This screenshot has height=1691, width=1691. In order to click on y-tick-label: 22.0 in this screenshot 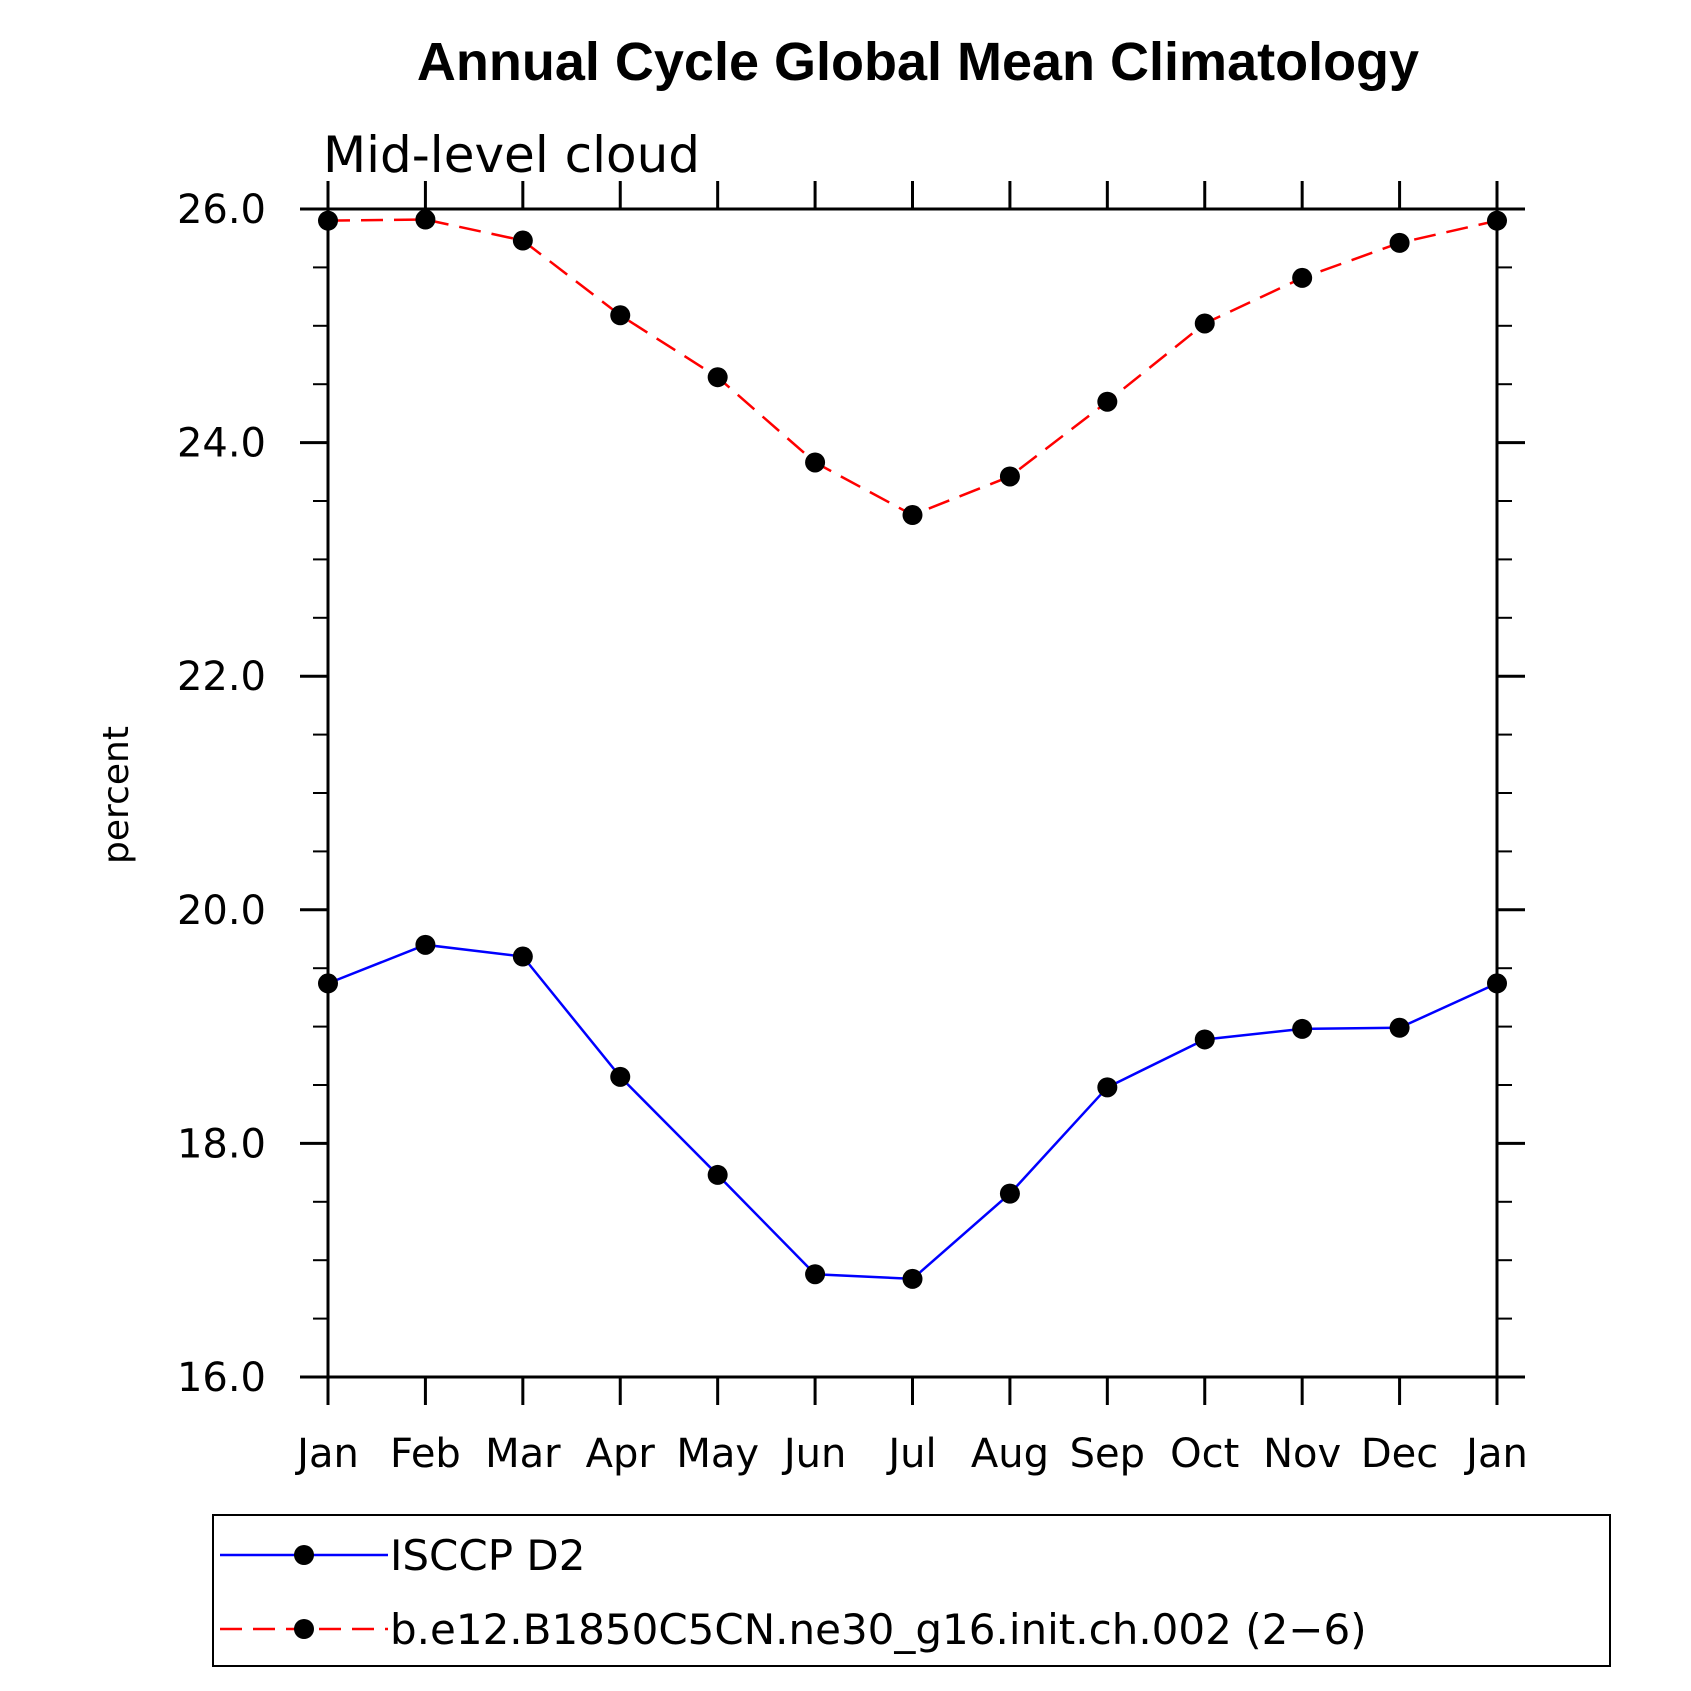, I will do `click(221, 677)`.